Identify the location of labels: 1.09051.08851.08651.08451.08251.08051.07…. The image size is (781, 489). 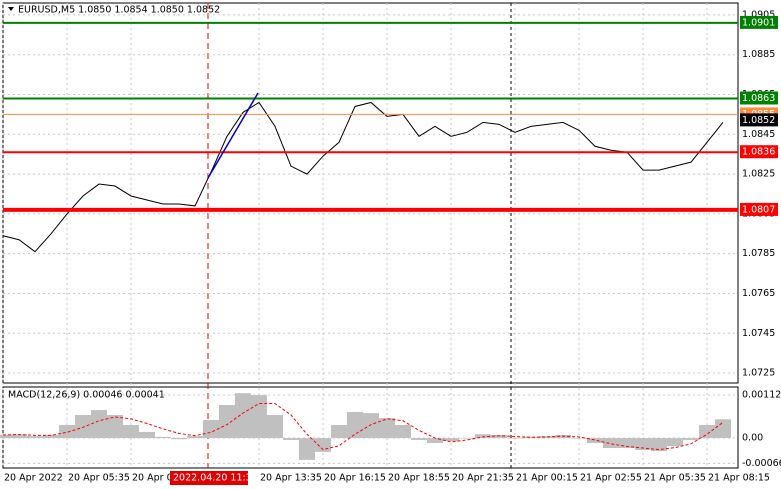
(760, 239).